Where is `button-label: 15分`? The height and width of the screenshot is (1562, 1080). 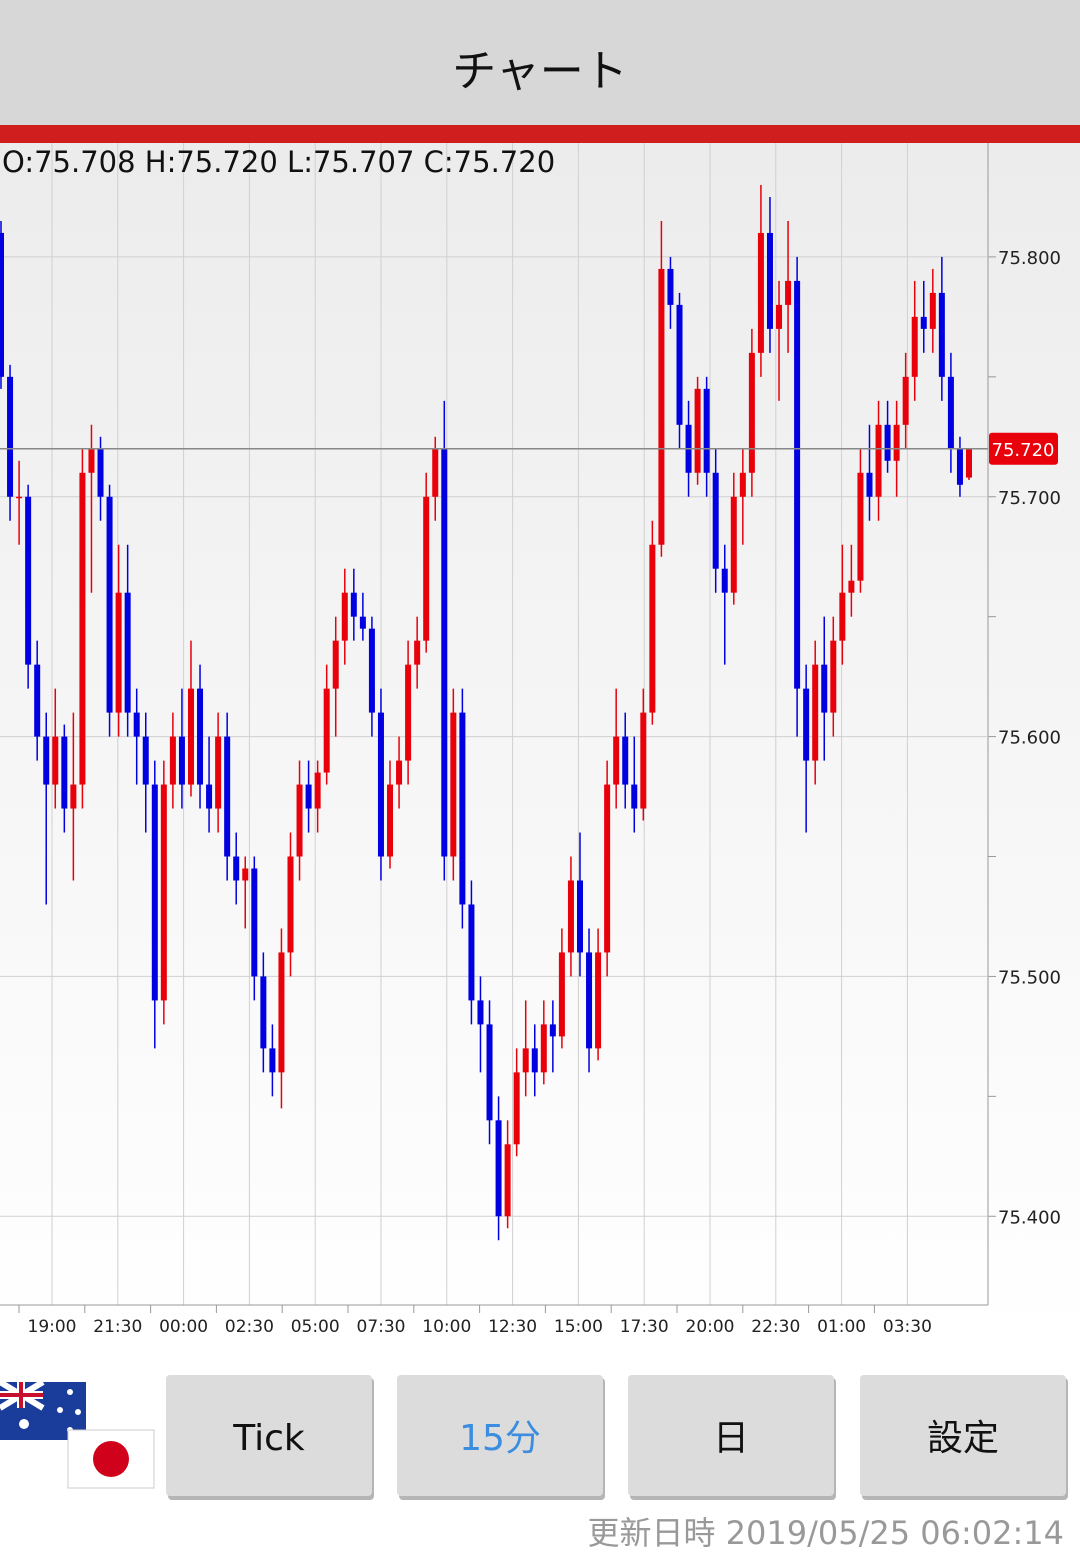 button-label: 15分 is located at coordinates (500, 1438).